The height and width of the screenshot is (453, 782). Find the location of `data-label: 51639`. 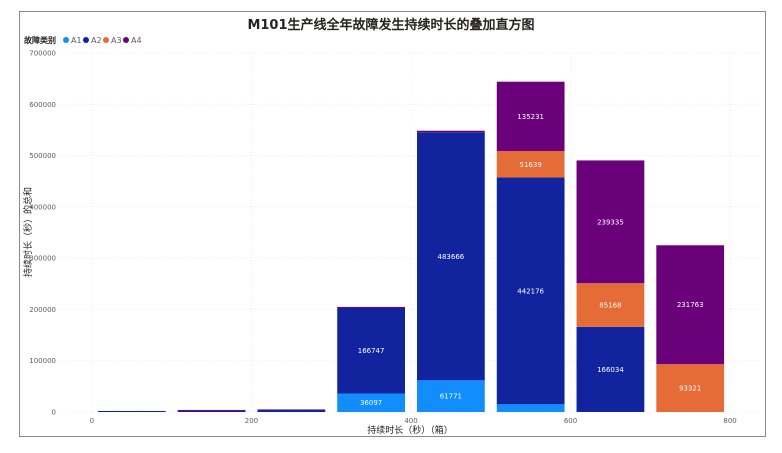

data-label: 51639 is located at coordinates (531, 165).